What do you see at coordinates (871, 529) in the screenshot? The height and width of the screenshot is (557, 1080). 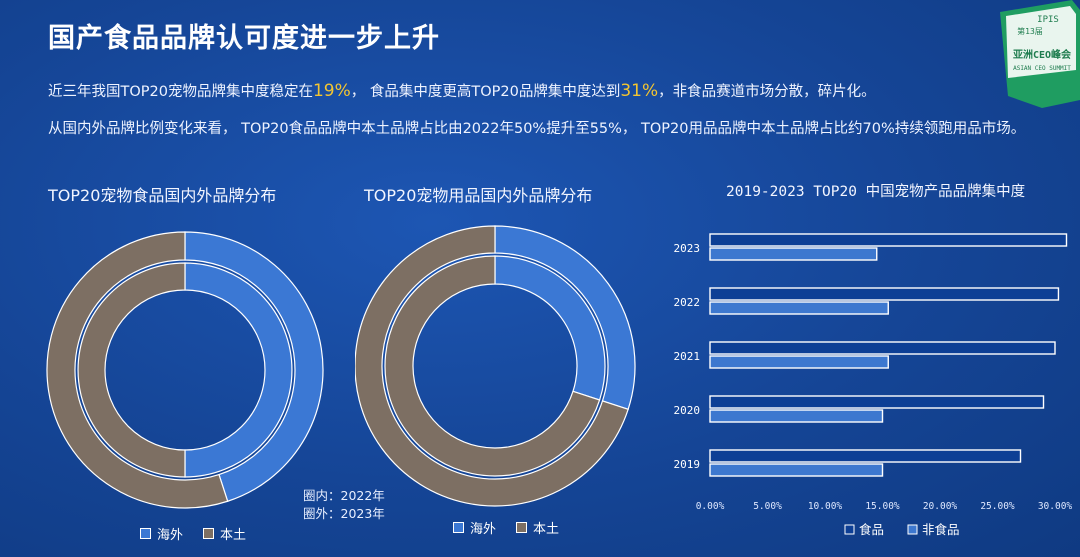 I see `legend-label-食品: 食品` at bounding box center [871, 529].